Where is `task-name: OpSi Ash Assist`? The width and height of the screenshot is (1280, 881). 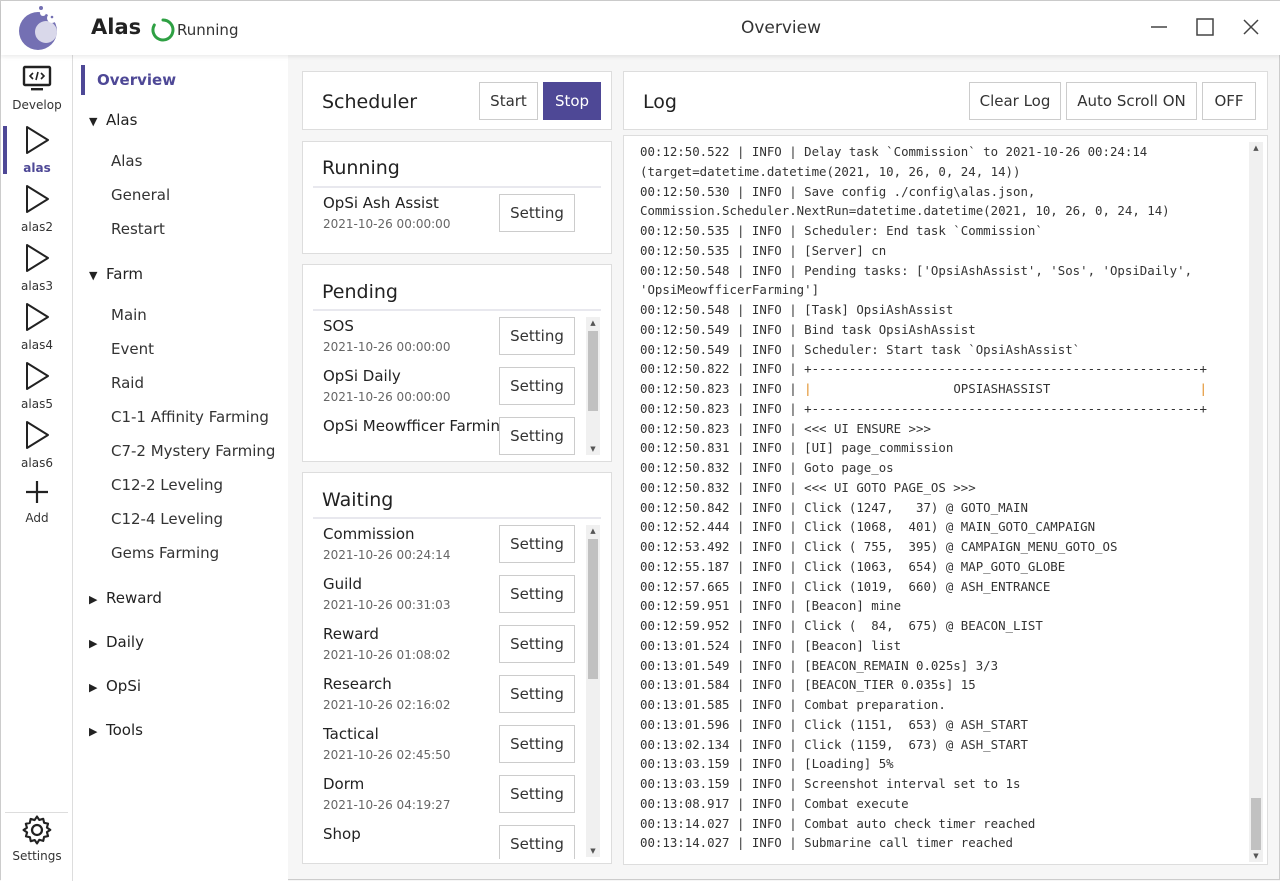
task-name: OpSi Ash Assist is located at coordinates (381, 203).